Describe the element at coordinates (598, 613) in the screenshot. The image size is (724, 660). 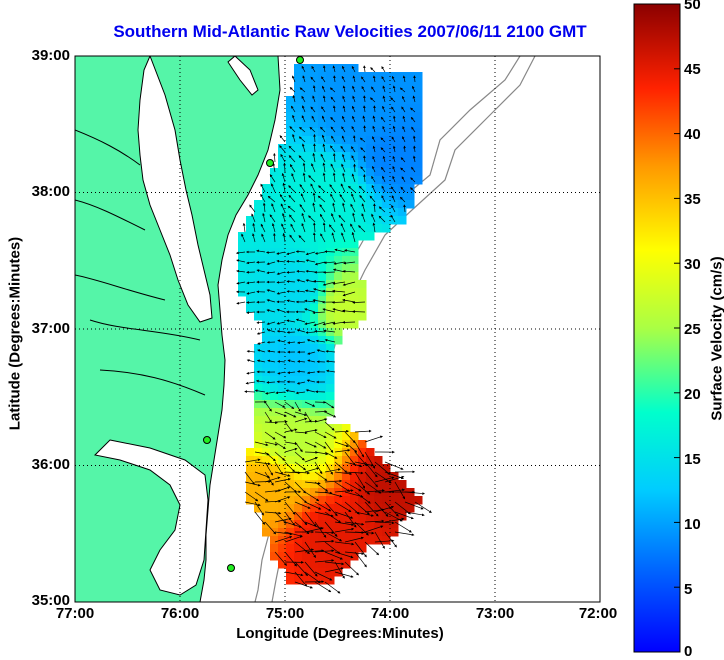
I see `x-tick-label: 72:00` at that location.